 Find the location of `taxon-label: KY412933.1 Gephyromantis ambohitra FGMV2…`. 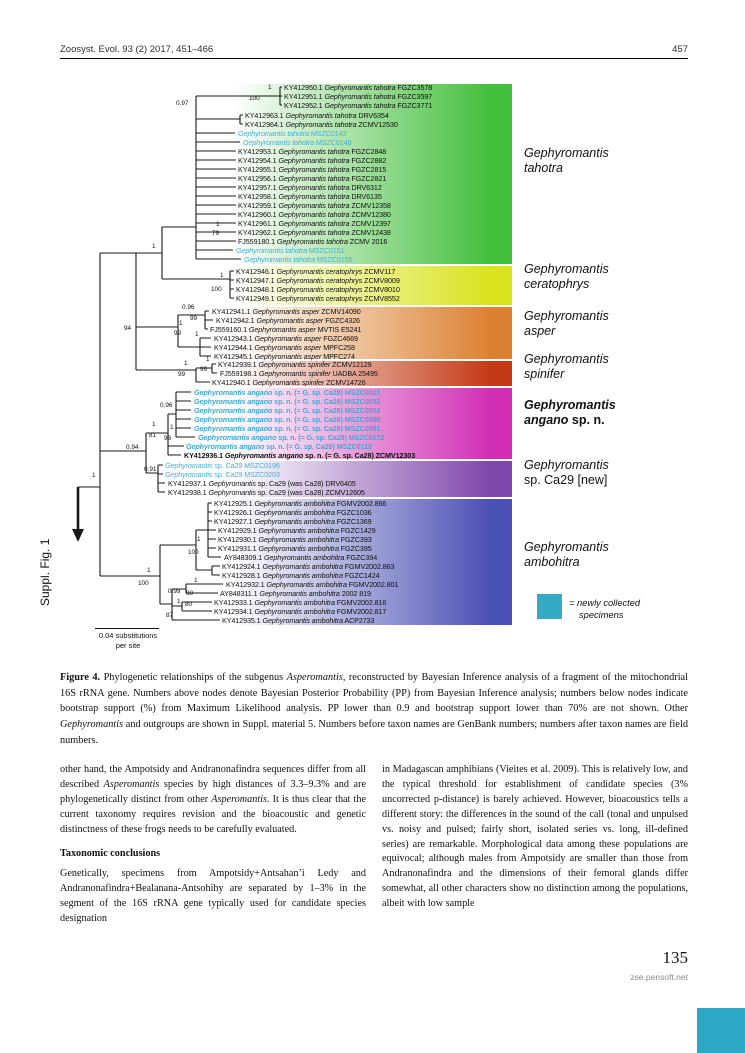

taxon-label: KY412933.1 Gephyromantis ambohitra FGMV2… is located at coordinates (300, 602).